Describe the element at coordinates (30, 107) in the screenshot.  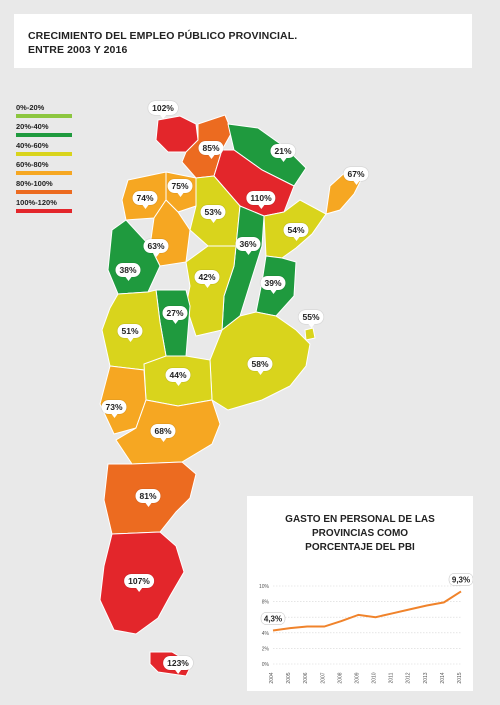
I see `legend-label: 0%-20%` at that location.